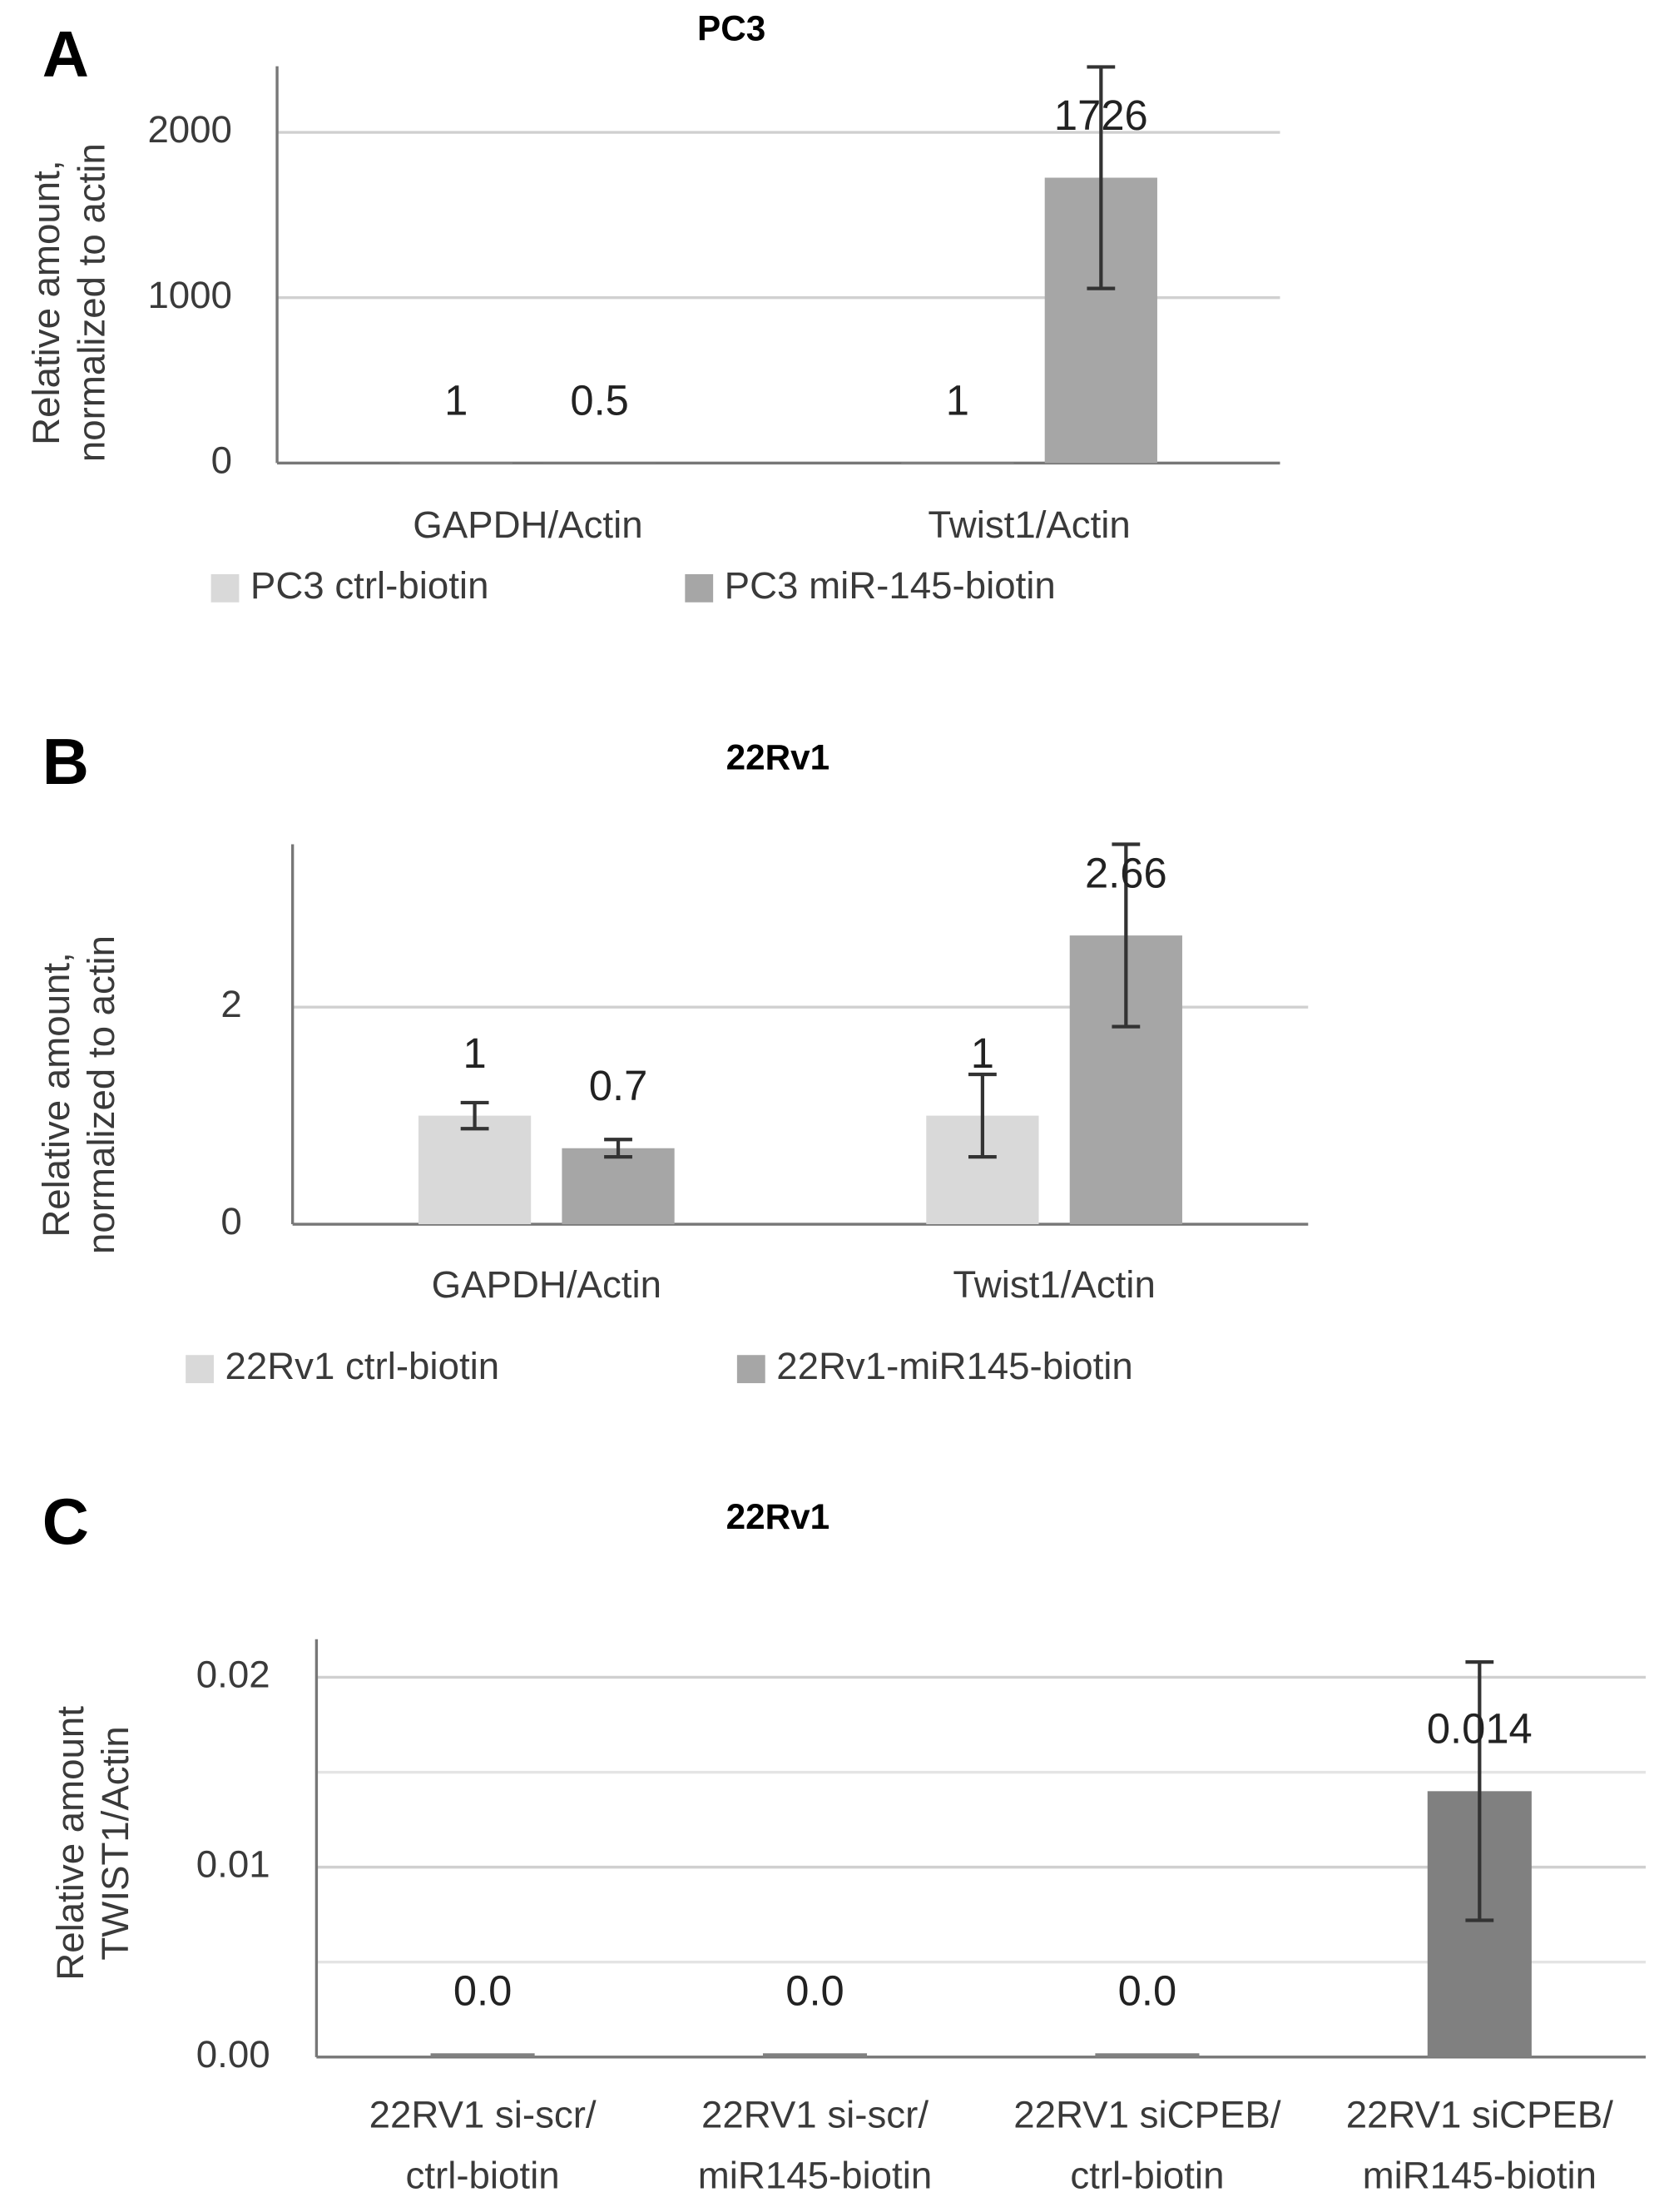 The image size is (1664, 2212). I want to click on y-tick-label: 0.02, so click(233, 1674).